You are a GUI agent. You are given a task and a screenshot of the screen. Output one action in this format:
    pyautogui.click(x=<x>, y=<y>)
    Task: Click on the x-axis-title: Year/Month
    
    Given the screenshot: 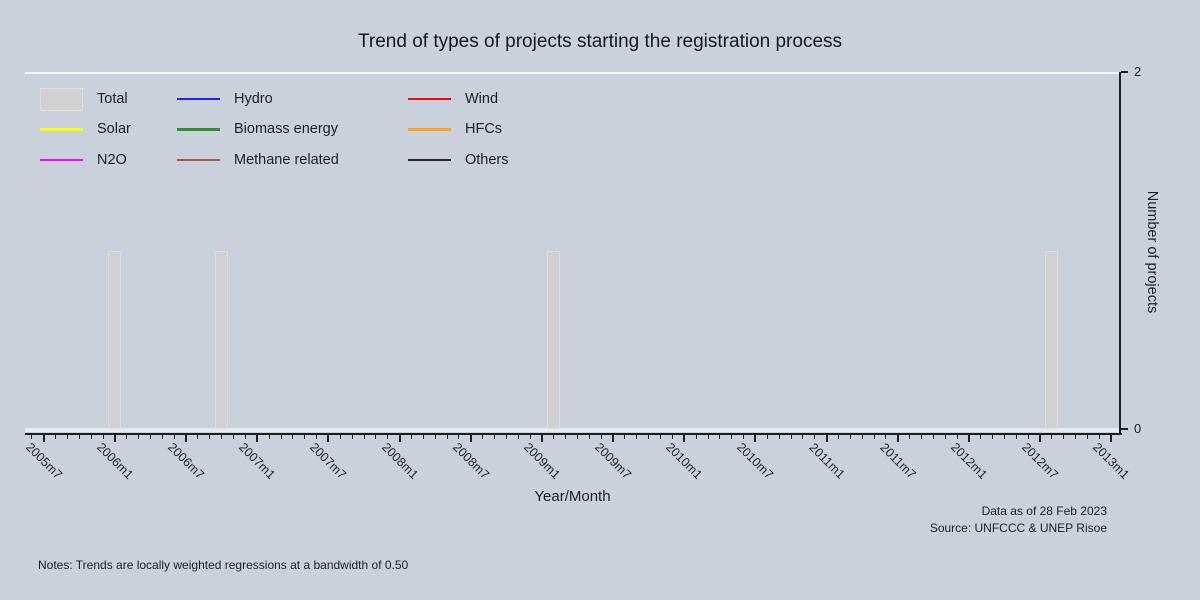 What is the action you would take?
    pyautogui.click(x=572, y=496)
    